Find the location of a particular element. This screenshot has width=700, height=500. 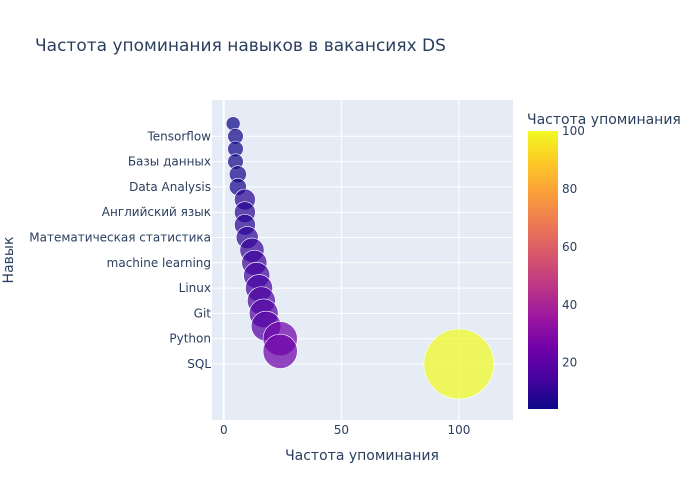

x-tick-label: 100 is located at coordinates (458, 430).